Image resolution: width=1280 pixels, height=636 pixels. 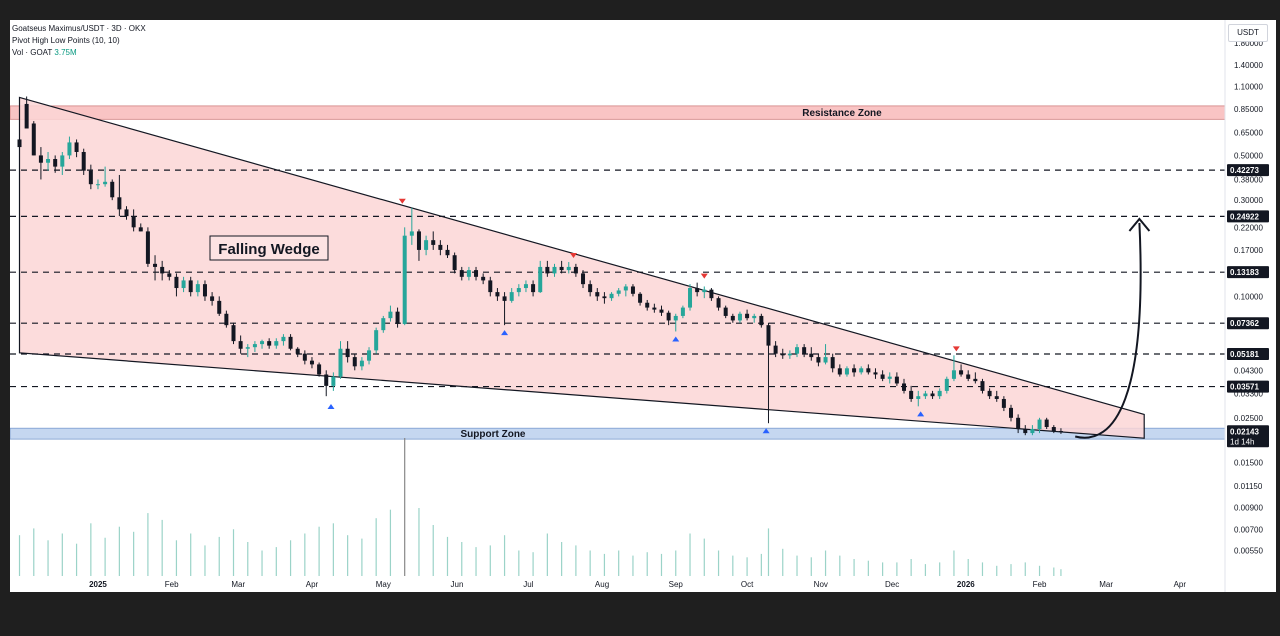 What do you see at coordinates (1248, 227) in the screenshot?
I see `price-tick-label: 0.22000` at bounding box center [1248, 227].